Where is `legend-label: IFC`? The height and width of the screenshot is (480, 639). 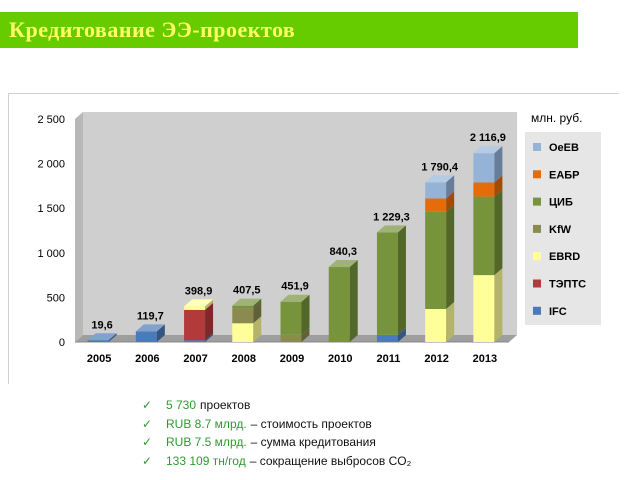 legend-label: IFC is located at coordinates (558, 312).